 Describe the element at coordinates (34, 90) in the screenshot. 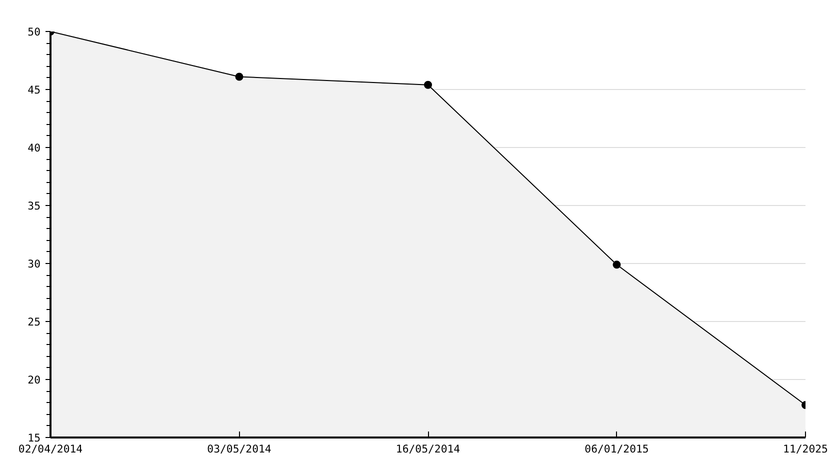

I see `y-tick-label: 45` at that location.